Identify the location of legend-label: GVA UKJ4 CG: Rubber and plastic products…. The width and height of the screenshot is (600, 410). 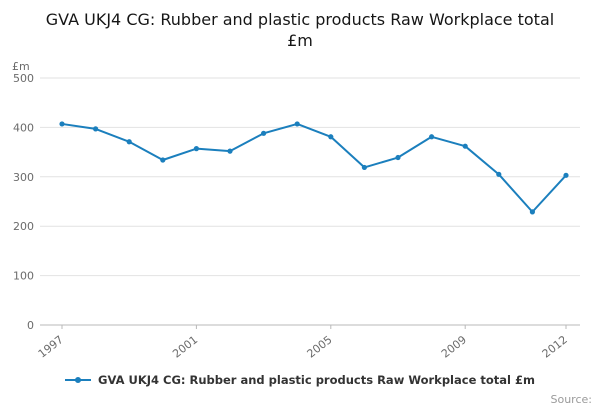
(316, 380).